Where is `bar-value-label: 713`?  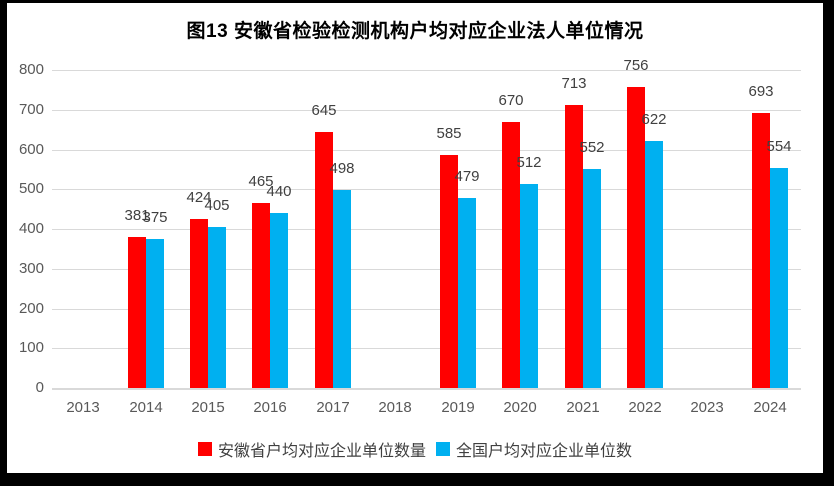 bar-value-label: 713 is located at coordinates (574, 83).